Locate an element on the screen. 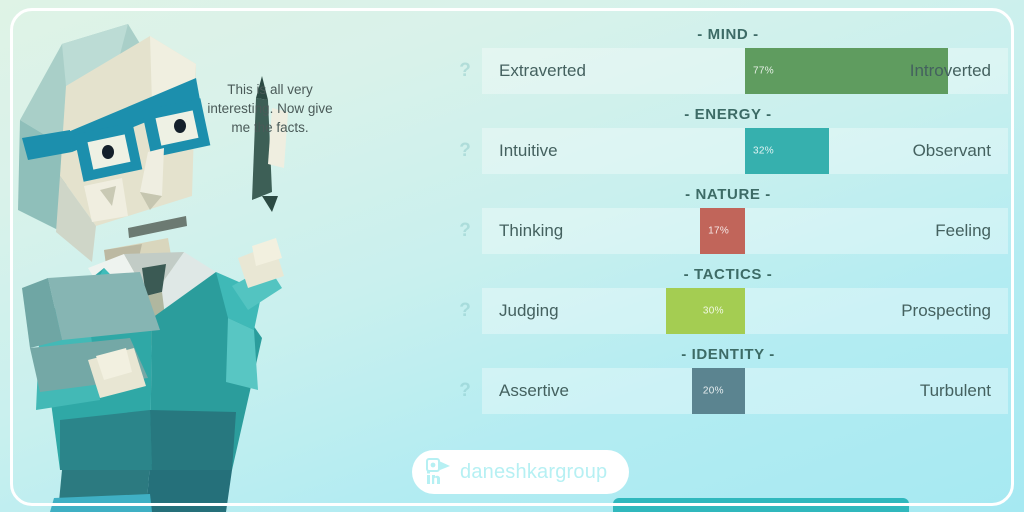  trait-track-nature: 17% Thinking Feeling is located at coordinates (745, 231).